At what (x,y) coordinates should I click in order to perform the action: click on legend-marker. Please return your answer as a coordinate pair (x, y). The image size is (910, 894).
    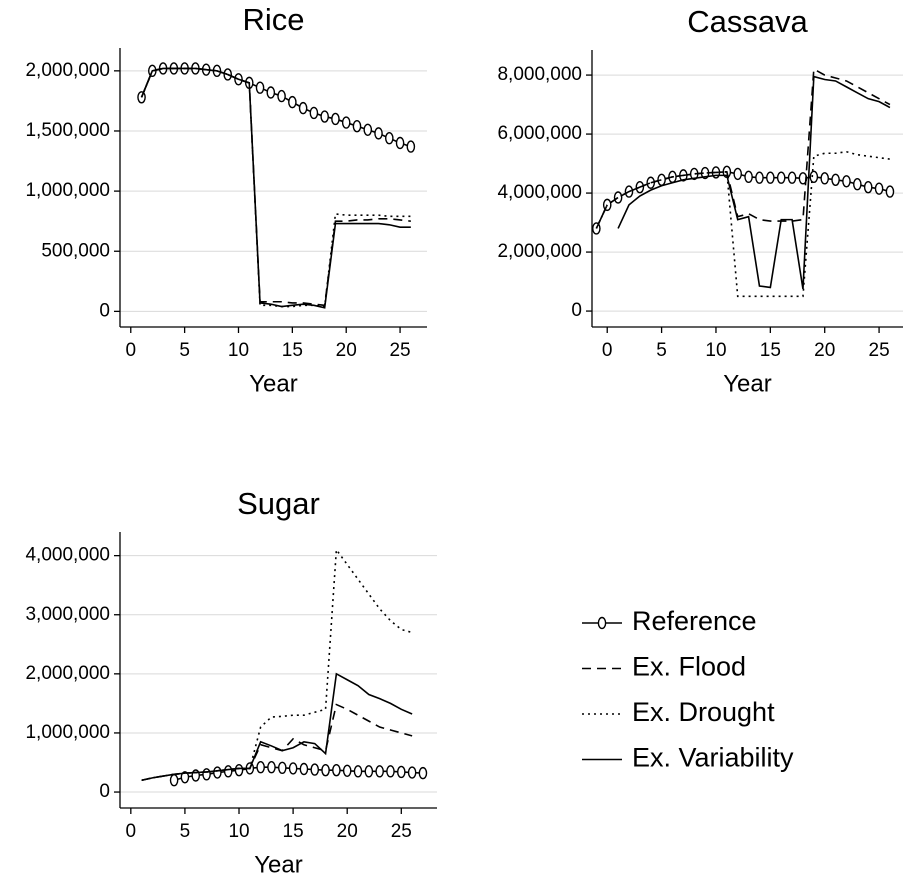
    Looking at the image, I should click on (602, 623).